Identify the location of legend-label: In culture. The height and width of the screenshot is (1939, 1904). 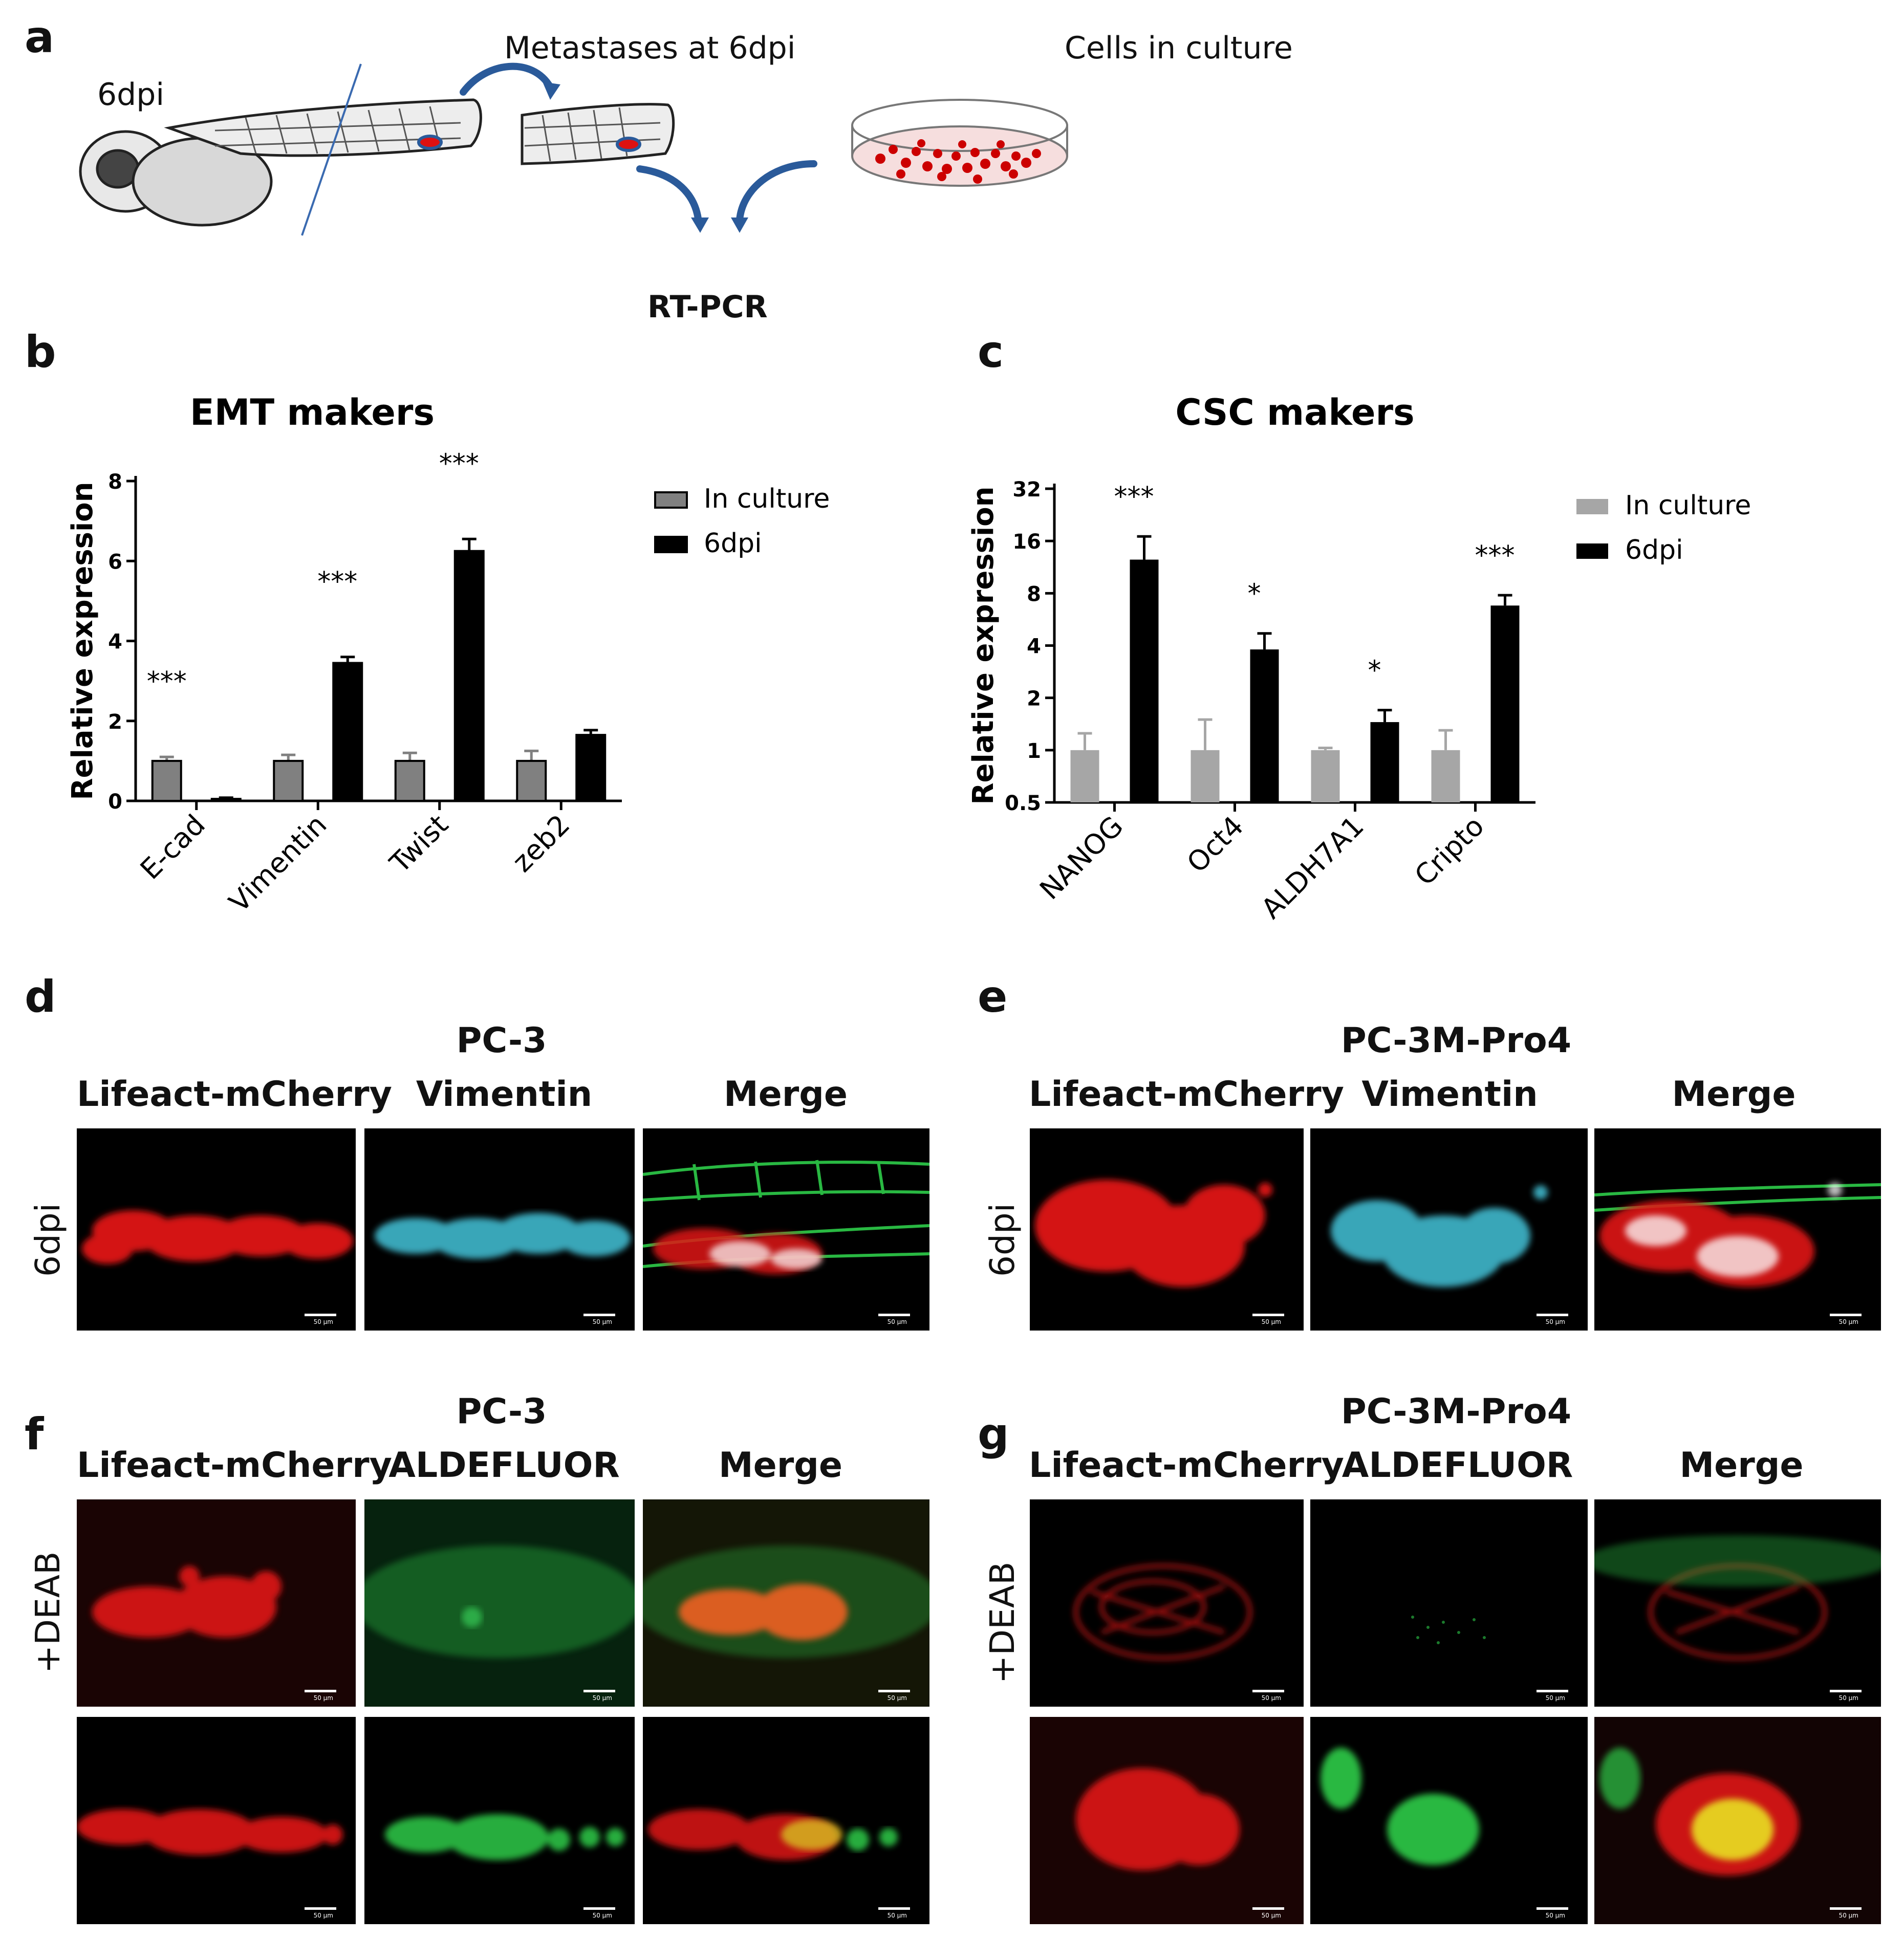
(1688, 505).